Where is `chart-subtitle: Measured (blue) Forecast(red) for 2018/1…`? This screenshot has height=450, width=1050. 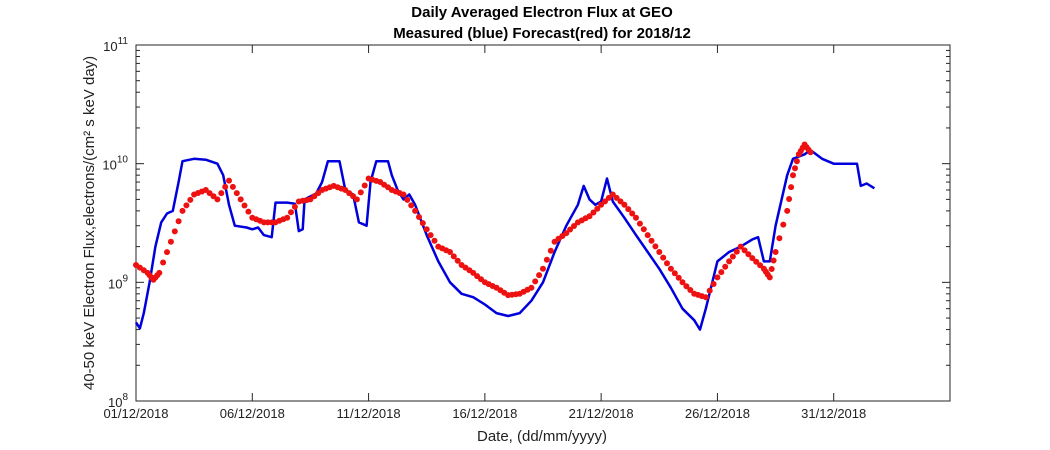 chart-subtitle: Measured (blue) Forecast(red) for 2018/1… is located at coordinates (542, 33).